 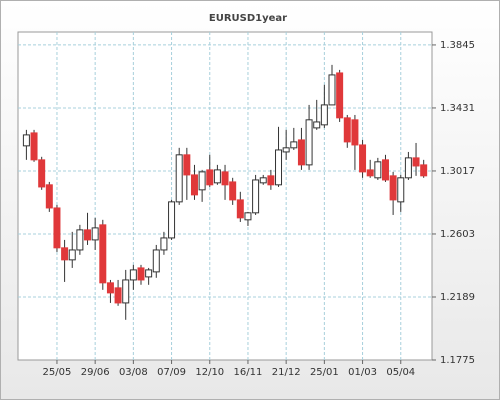 What do you see at coordinates (457, 108) in the screenshot?
I see `y-tick-label: 1.3431` at bounding box center [457, 108].